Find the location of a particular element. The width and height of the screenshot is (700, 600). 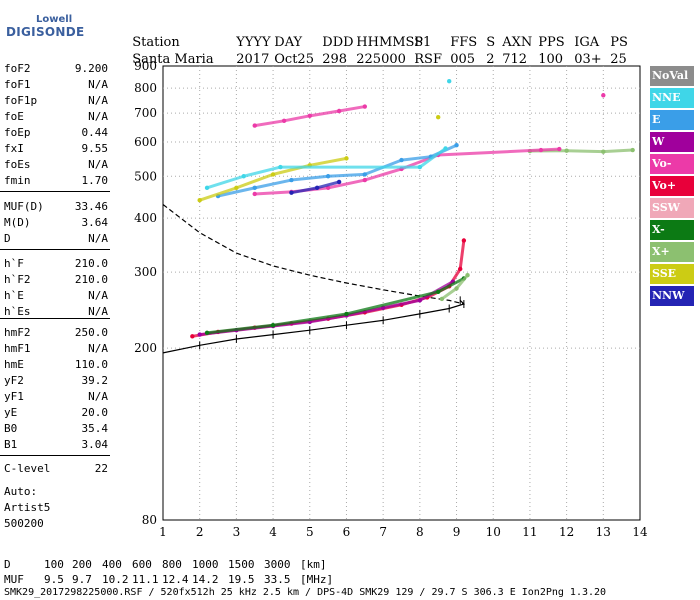

x-tick-label: 1 is located at coordinates (163, 532).